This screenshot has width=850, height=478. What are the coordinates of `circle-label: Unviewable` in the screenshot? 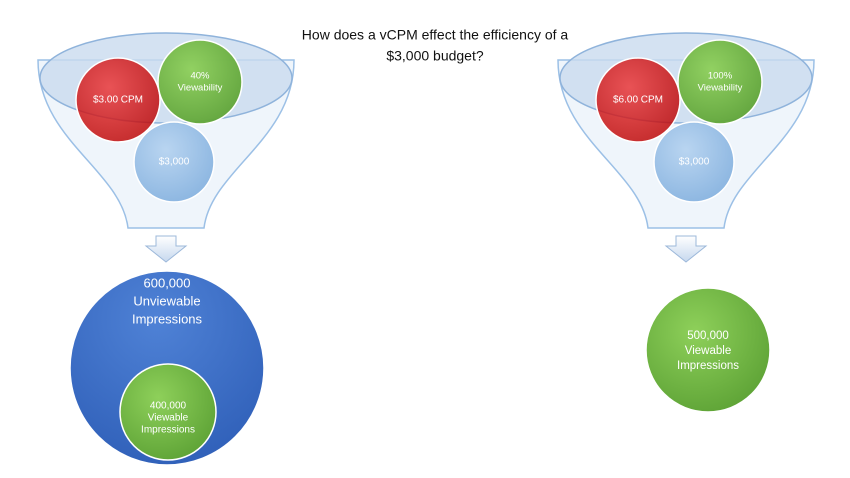 It's located at (166, 300).